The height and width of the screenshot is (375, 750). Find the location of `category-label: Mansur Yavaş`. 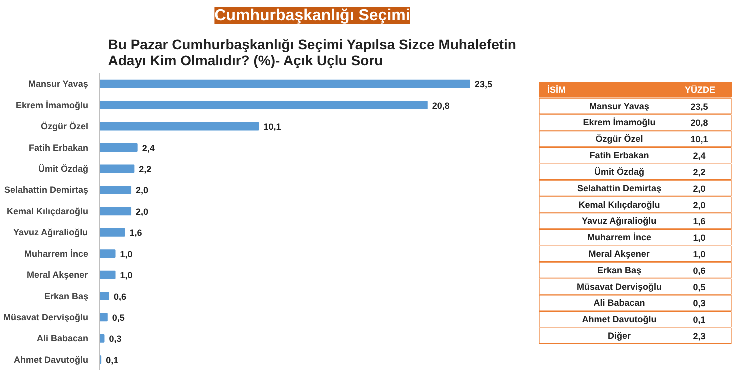

category-label: Mansur Yavaş is located at coordinates (619, 106).